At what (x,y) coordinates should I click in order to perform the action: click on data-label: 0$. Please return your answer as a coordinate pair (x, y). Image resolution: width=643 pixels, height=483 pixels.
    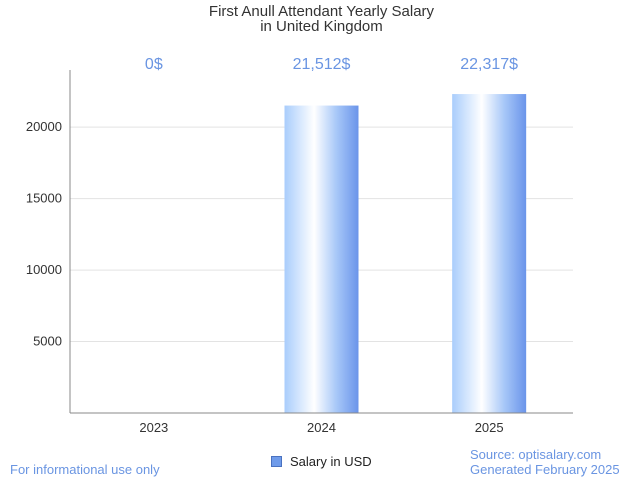
    Looking at the image, I should click on (154, 64).